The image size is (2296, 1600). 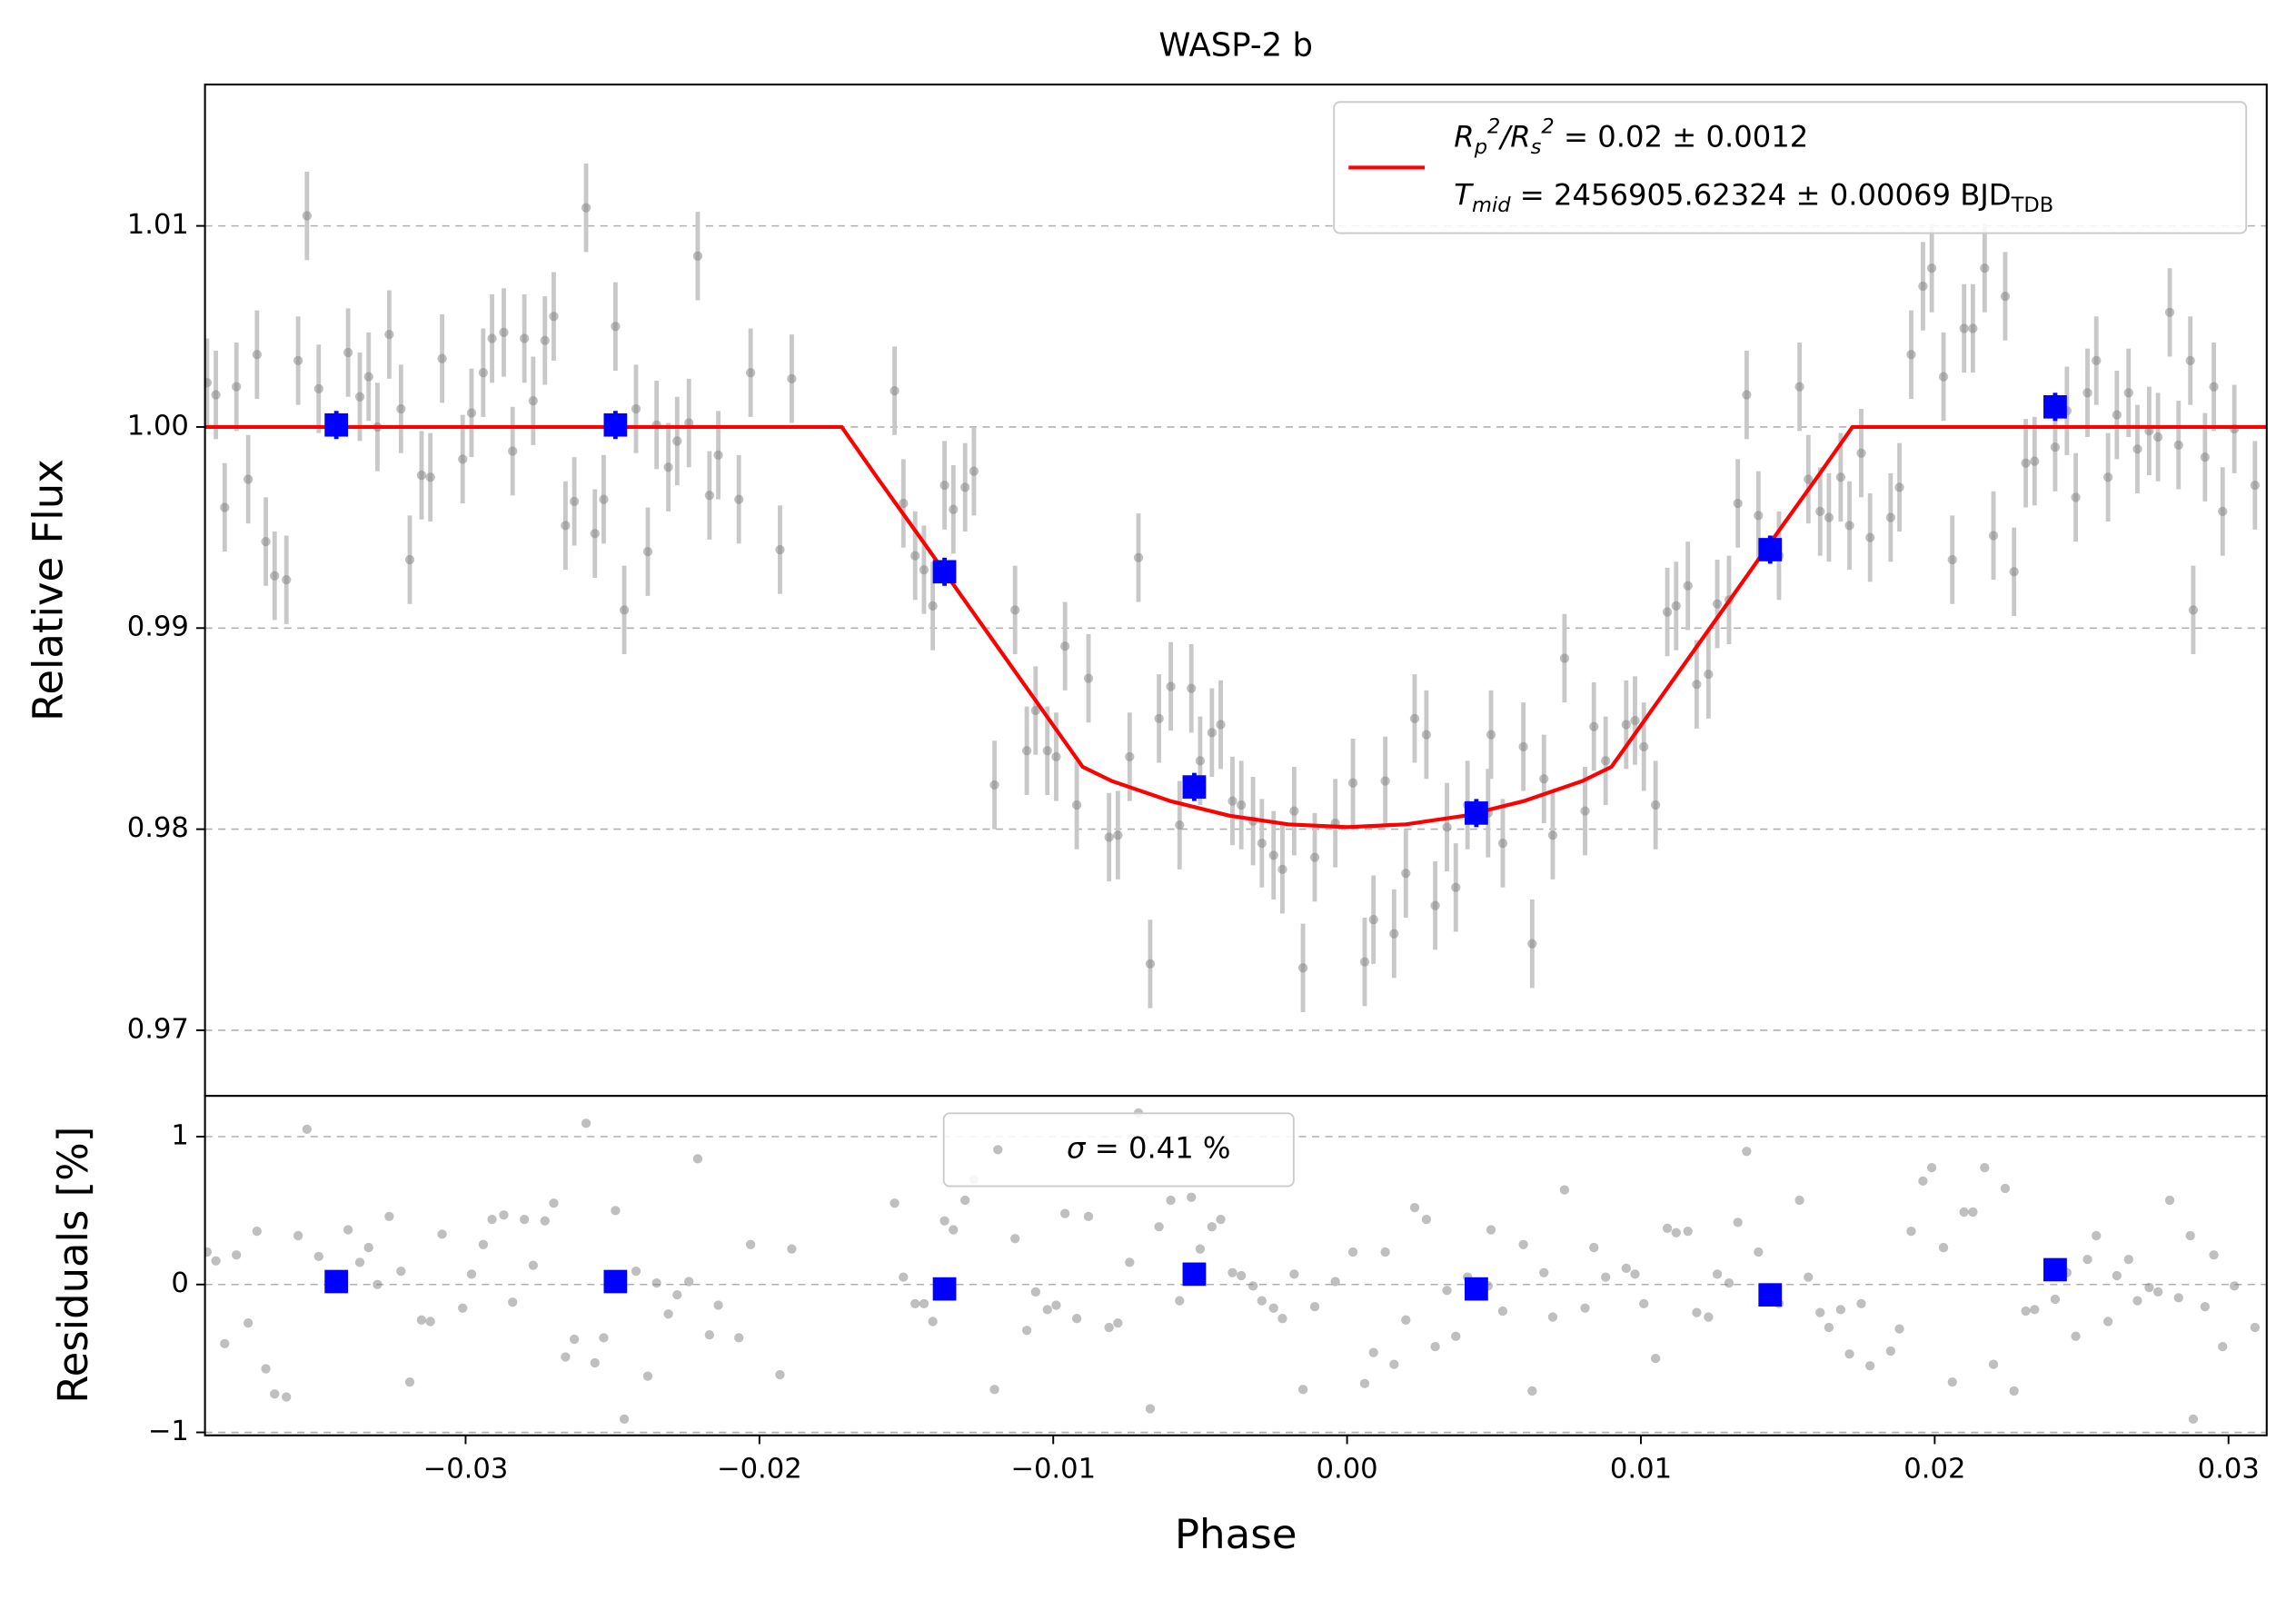 I want to click on legend-text-piece: TDB, so click(x=2032, y=205).